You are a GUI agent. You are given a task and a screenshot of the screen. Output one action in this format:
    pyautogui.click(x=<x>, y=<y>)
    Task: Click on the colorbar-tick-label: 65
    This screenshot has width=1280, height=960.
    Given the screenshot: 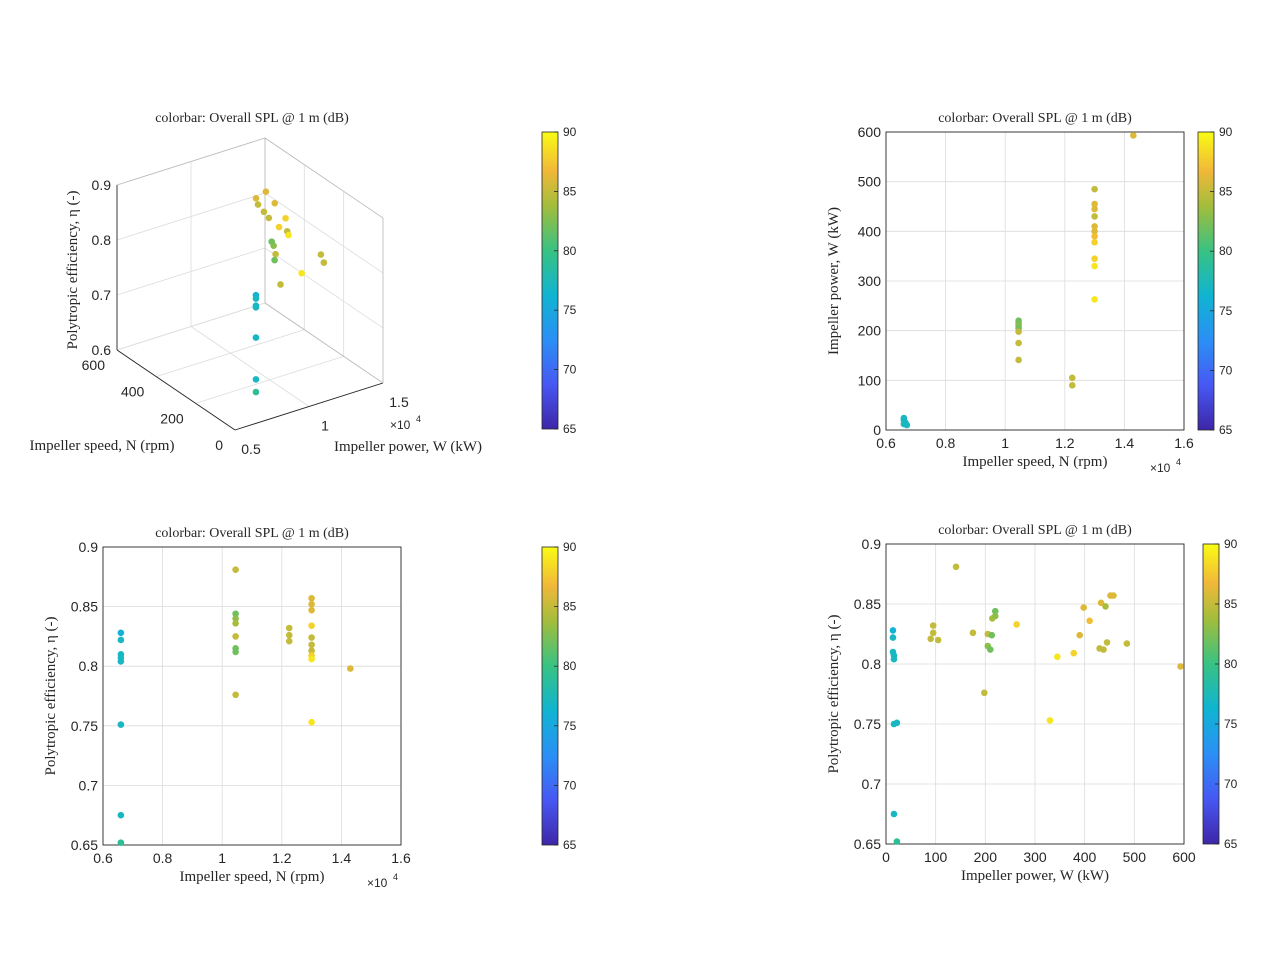 What is the action you would take?
    pyautogui.click(x=1226, y=430)
    